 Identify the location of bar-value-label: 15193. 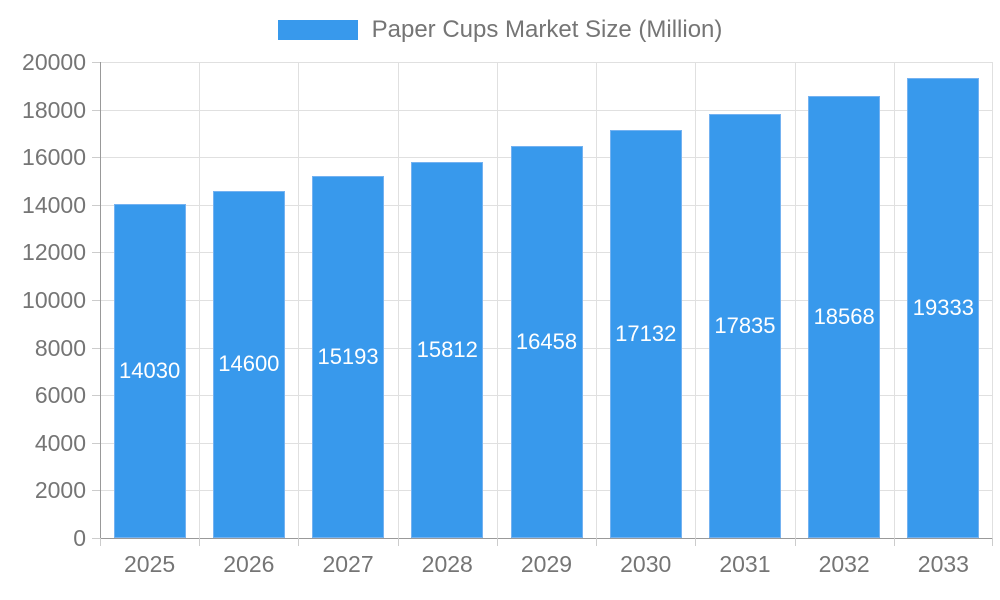
(348, 357).